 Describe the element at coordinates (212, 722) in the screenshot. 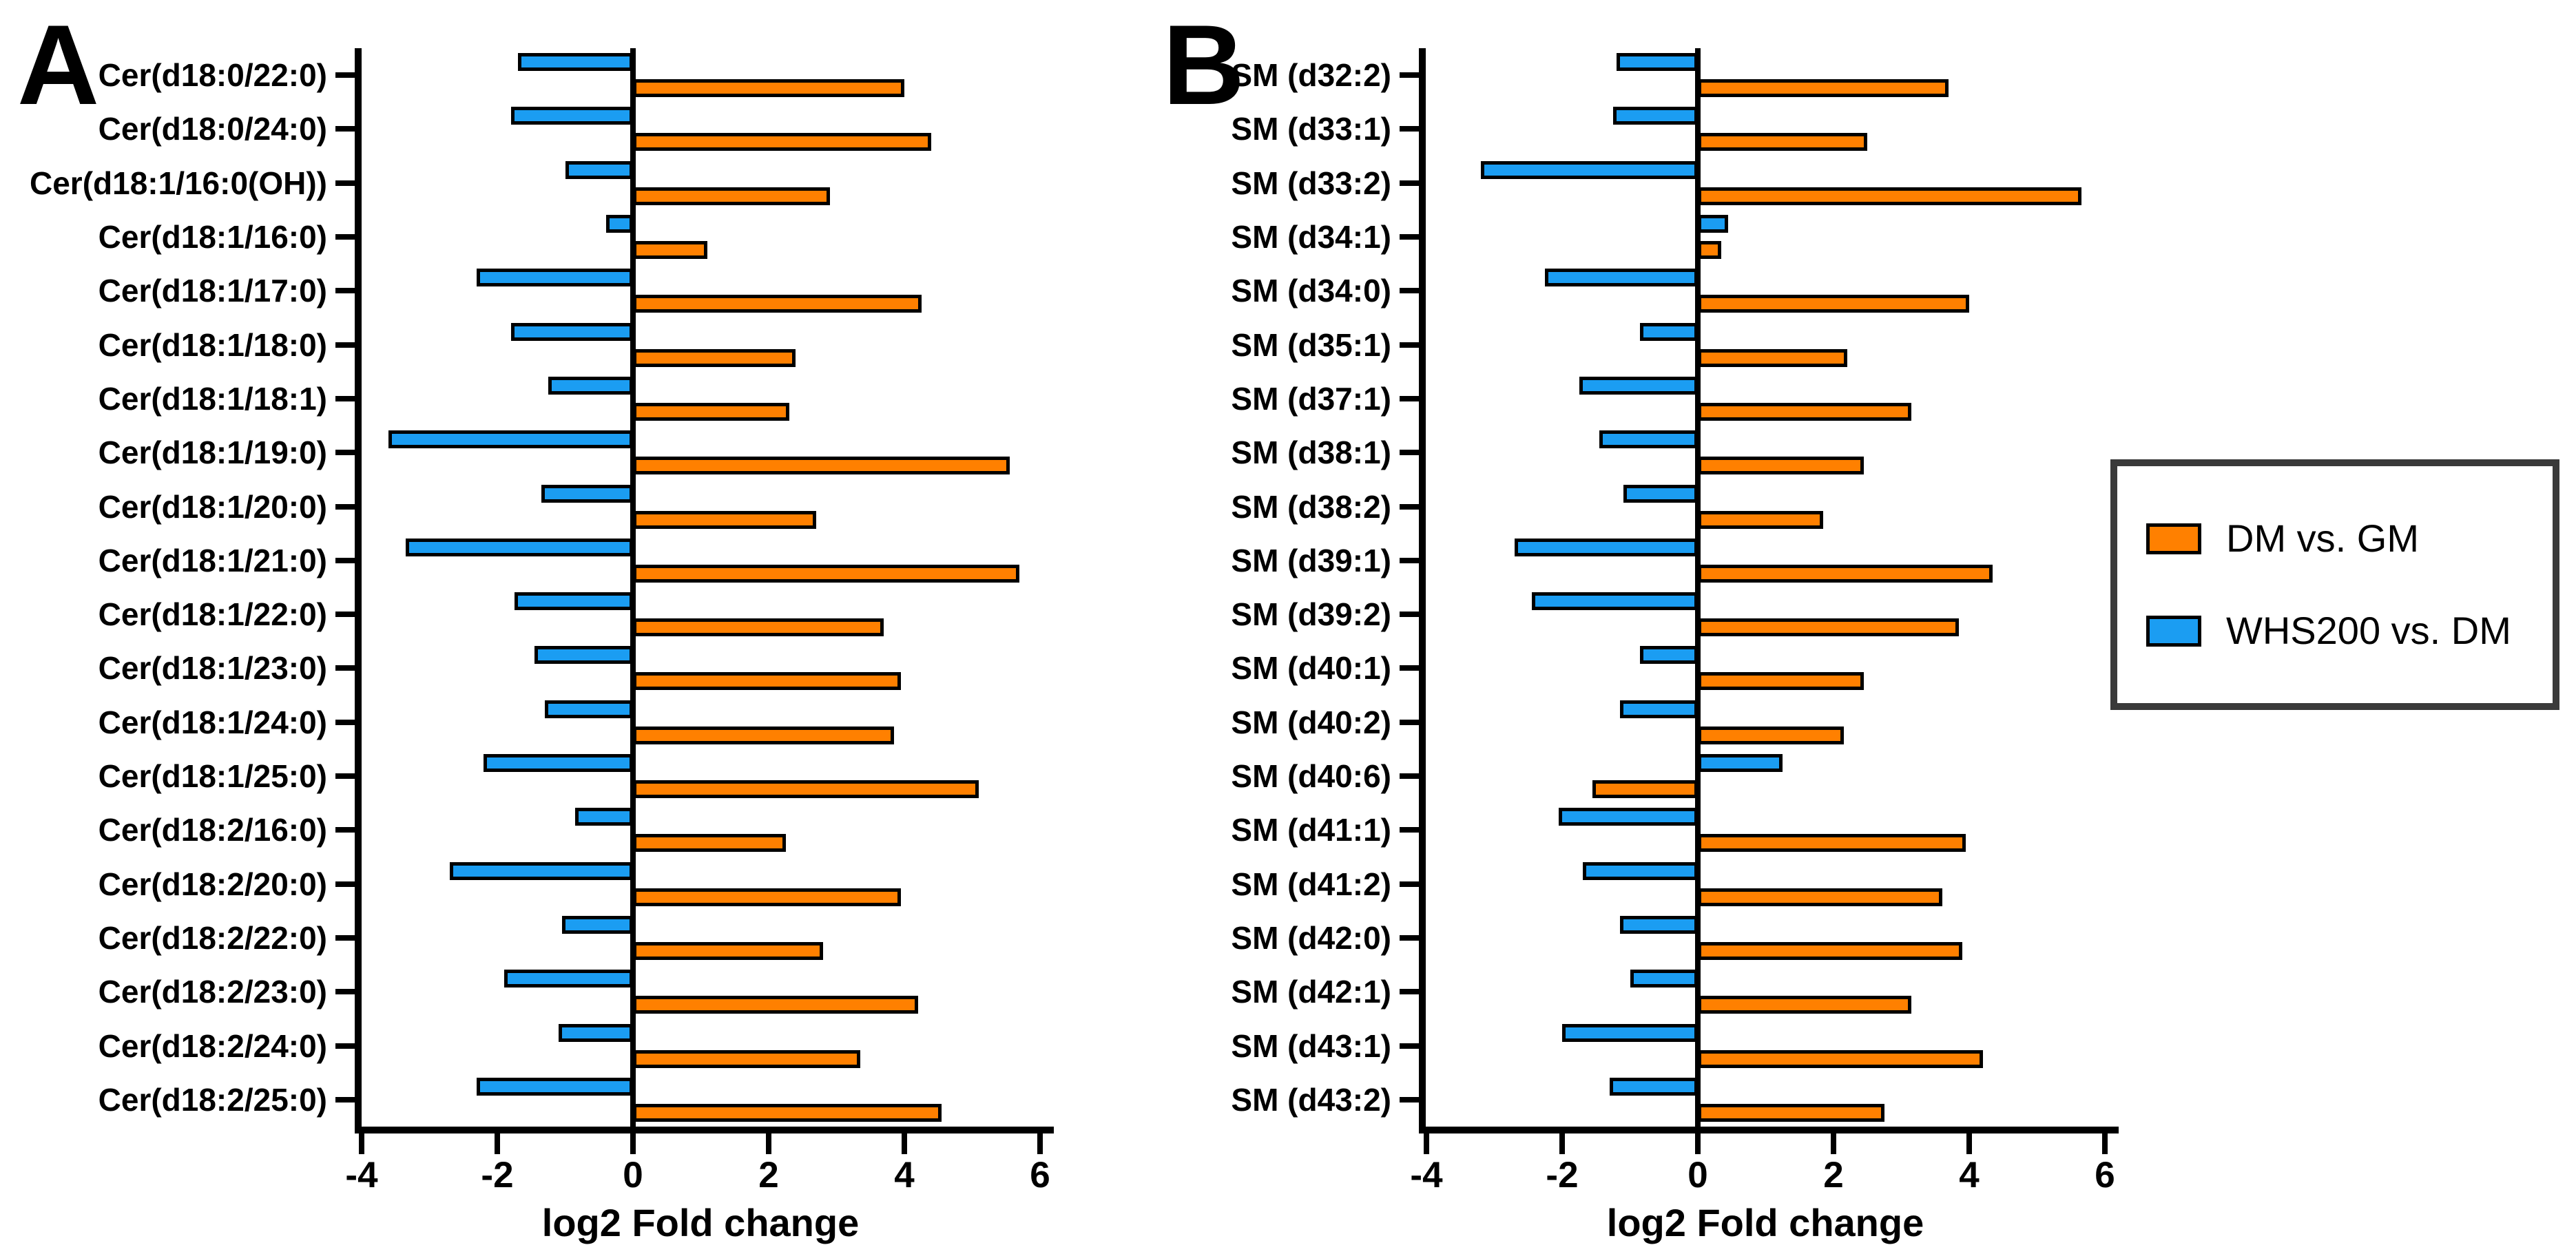

I see `category-label: Cer(d18:1/24:0)` at that location.